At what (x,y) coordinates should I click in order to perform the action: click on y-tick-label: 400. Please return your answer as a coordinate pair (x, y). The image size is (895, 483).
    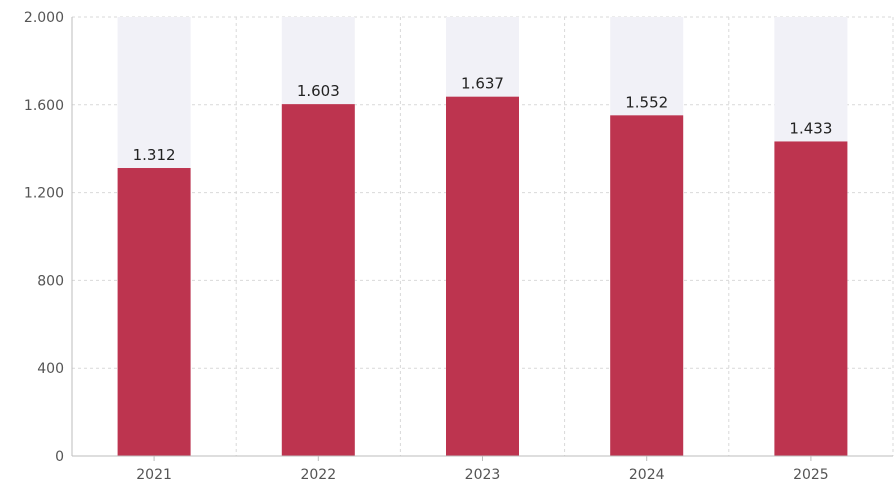
    Looking at the image, I should click on (50, 369).